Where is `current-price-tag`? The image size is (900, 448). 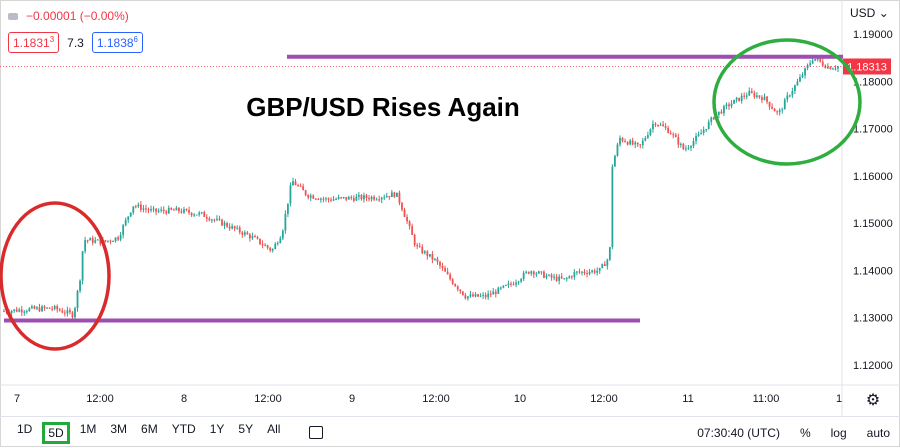 current-price-tag is located at coordinates (867, 66).